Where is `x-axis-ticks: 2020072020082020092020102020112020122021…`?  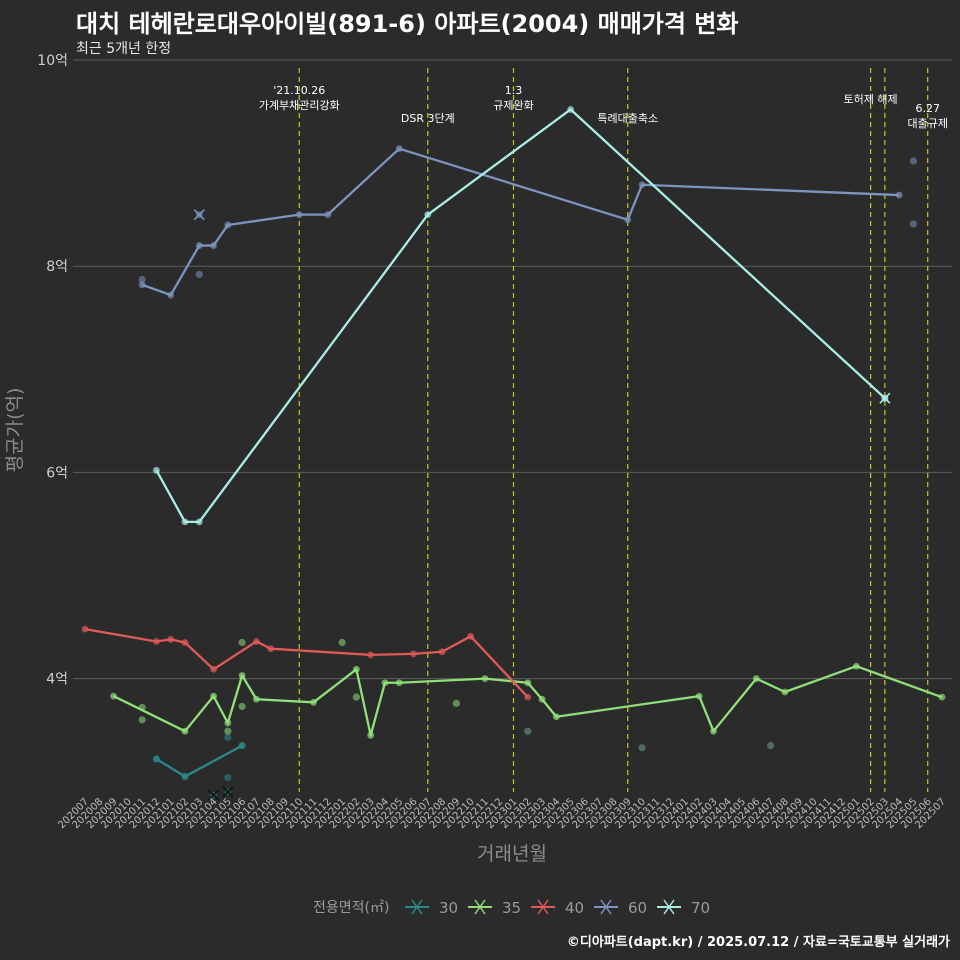
x-axis-ticks: 2020072020082020092020102020112020122021… is located at coordinates (502, 813).